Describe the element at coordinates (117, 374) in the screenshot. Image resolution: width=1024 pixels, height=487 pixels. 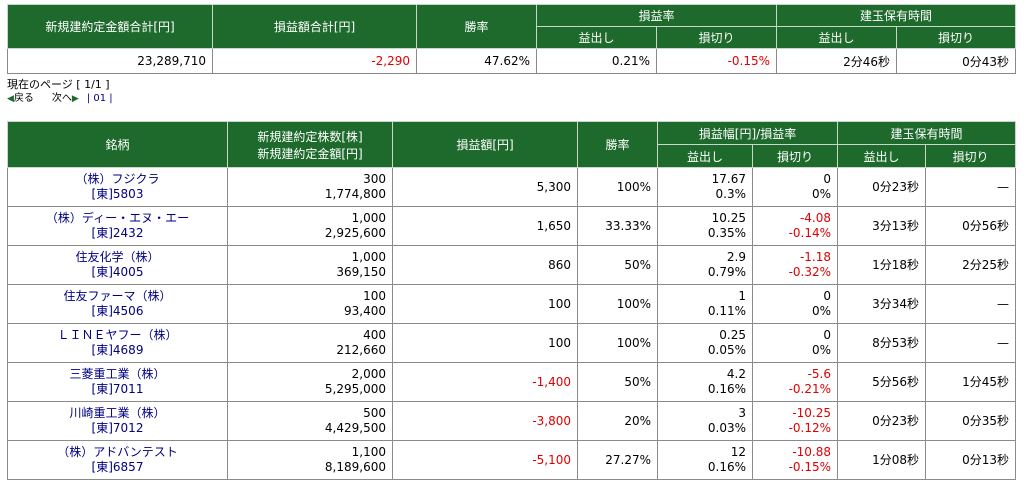
I see `stock-name-link: 三菱重工業（株）` at that location.